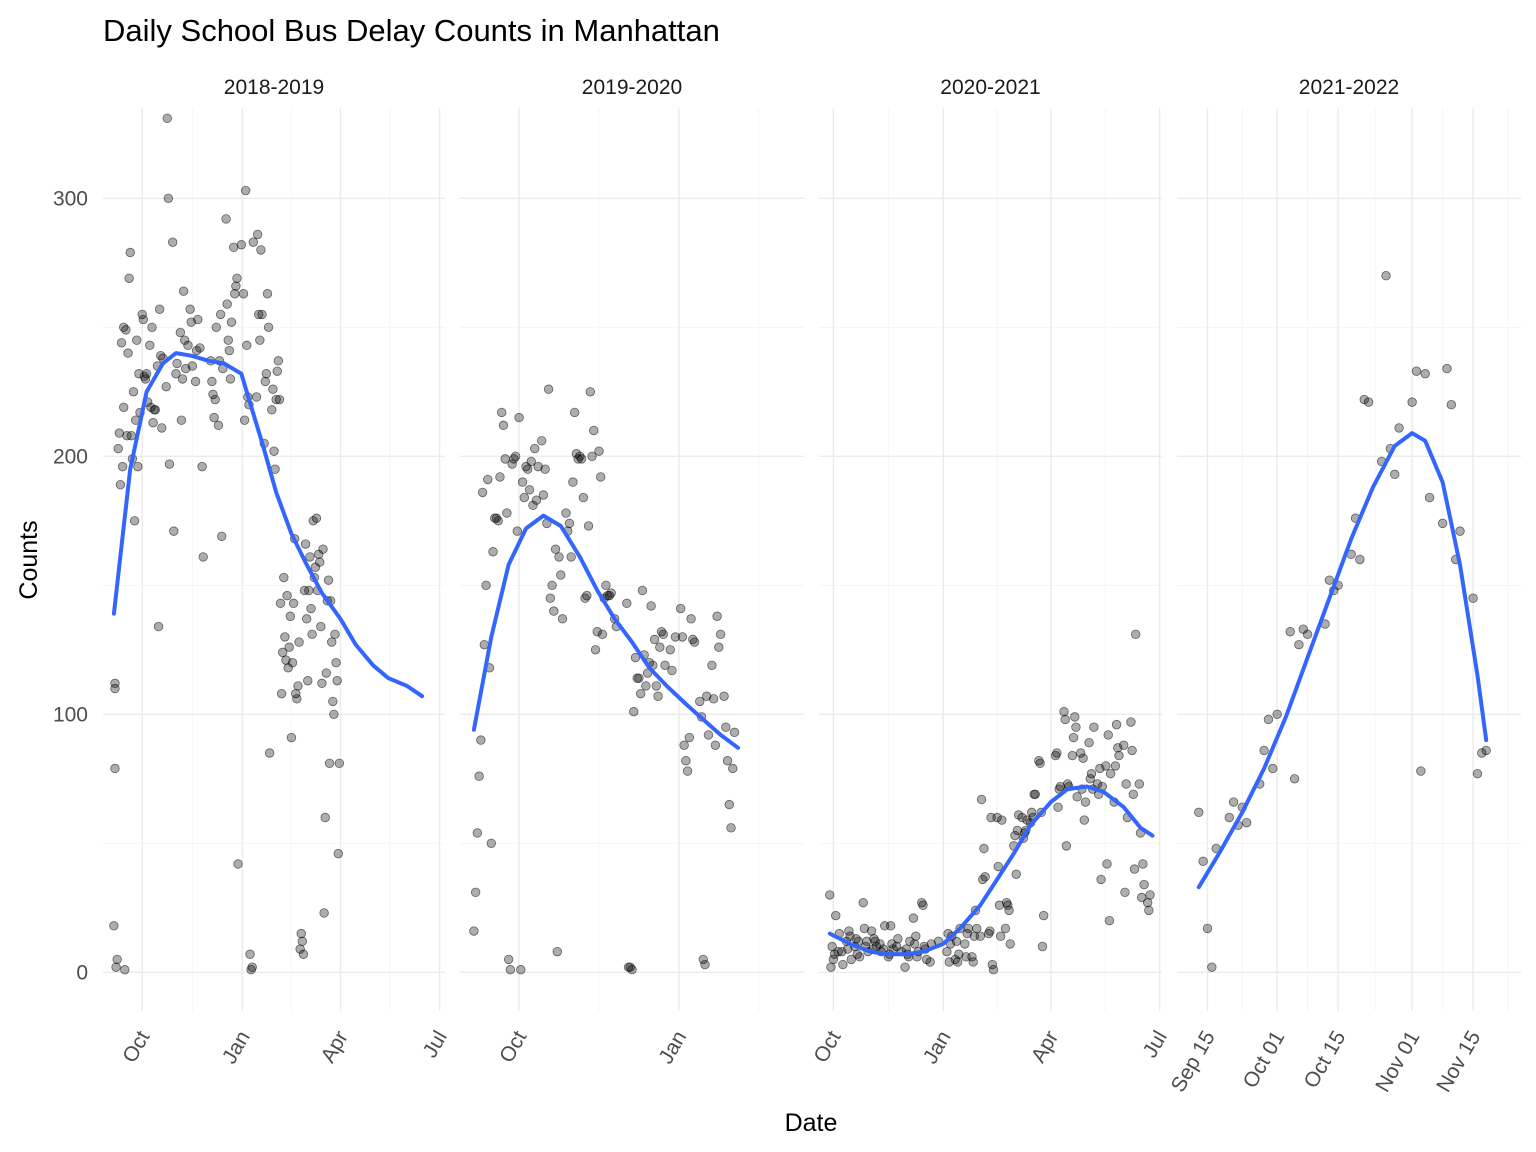  Describe the element at coordinates (82, 972) in the screenshot. I see `y-tick-label: 0` at that location.